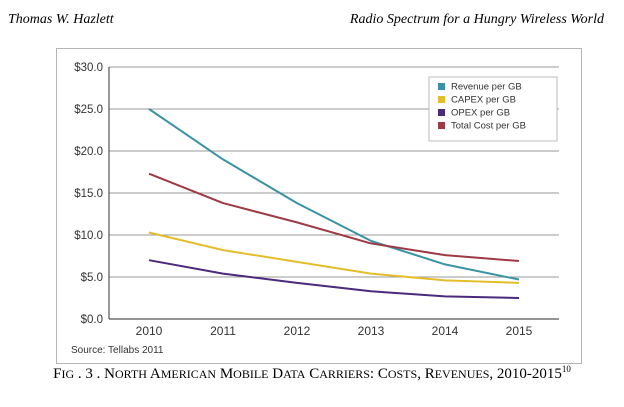 This screenshot has height=407, width=624. Describe the element at coordinates (566, 369) in the screenshot. I see `caption-footnote: 10` at that location.